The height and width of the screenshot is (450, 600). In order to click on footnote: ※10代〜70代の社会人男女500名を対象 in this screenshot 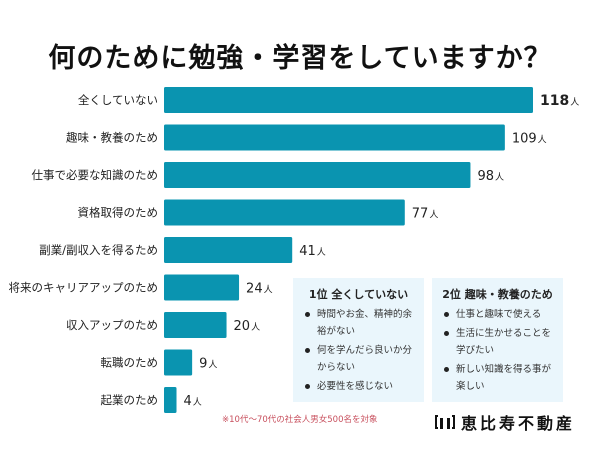, I will do `click(300, 420)`.